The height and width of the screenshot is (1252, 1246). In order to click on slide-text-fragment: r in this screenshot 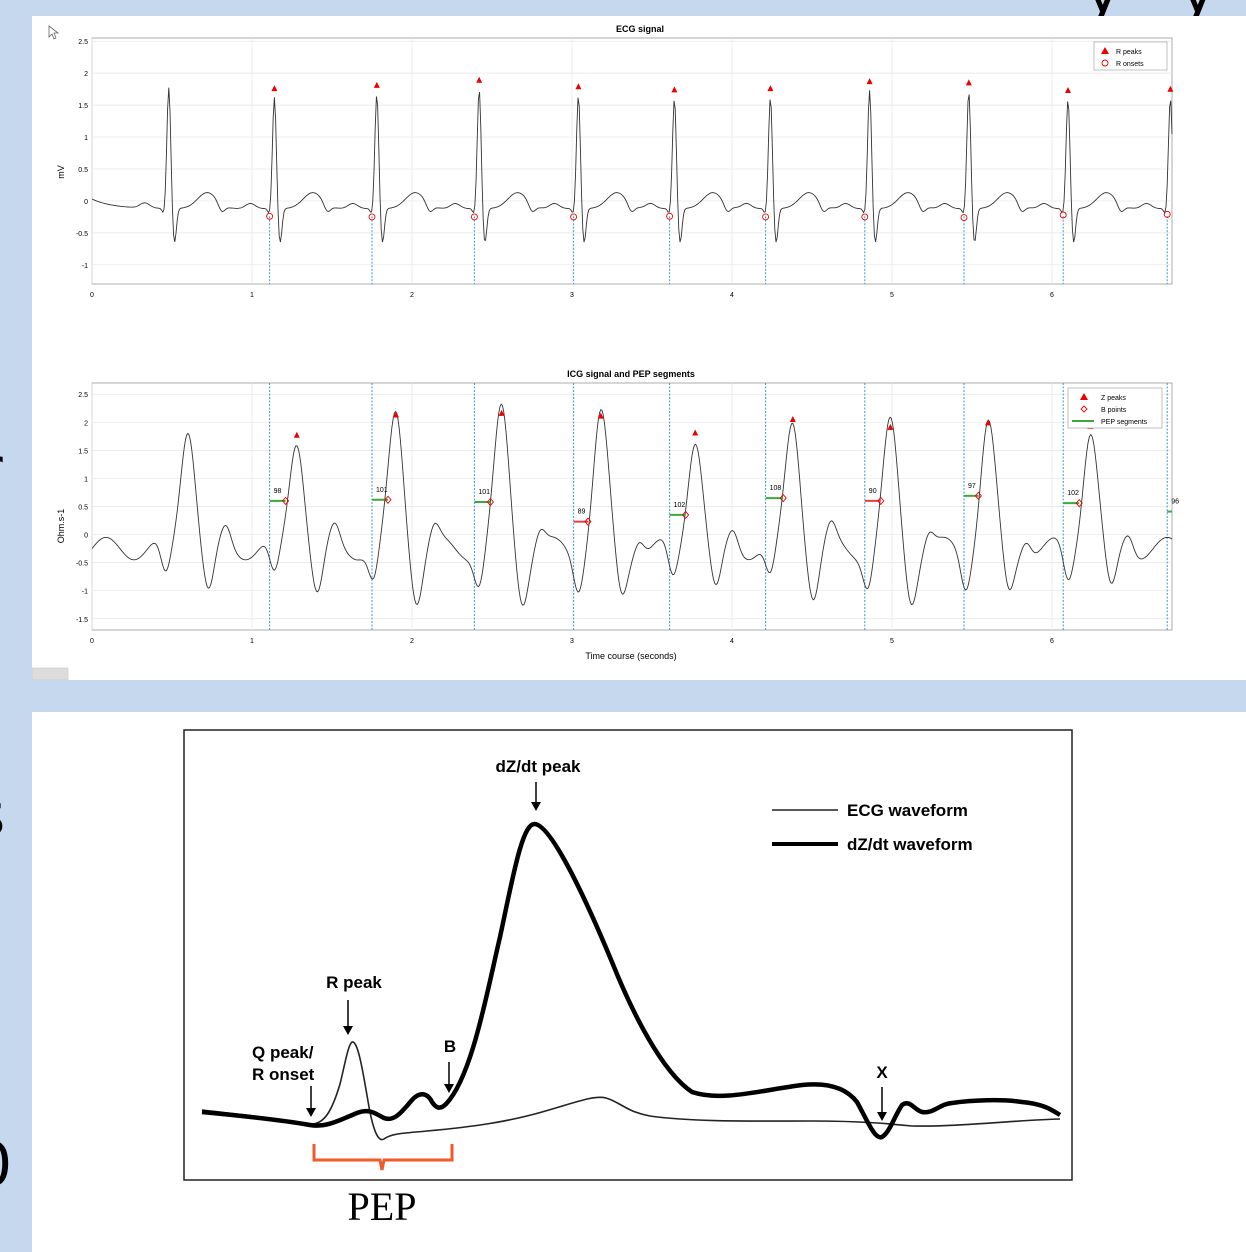, I will do `click(1, 470)`.